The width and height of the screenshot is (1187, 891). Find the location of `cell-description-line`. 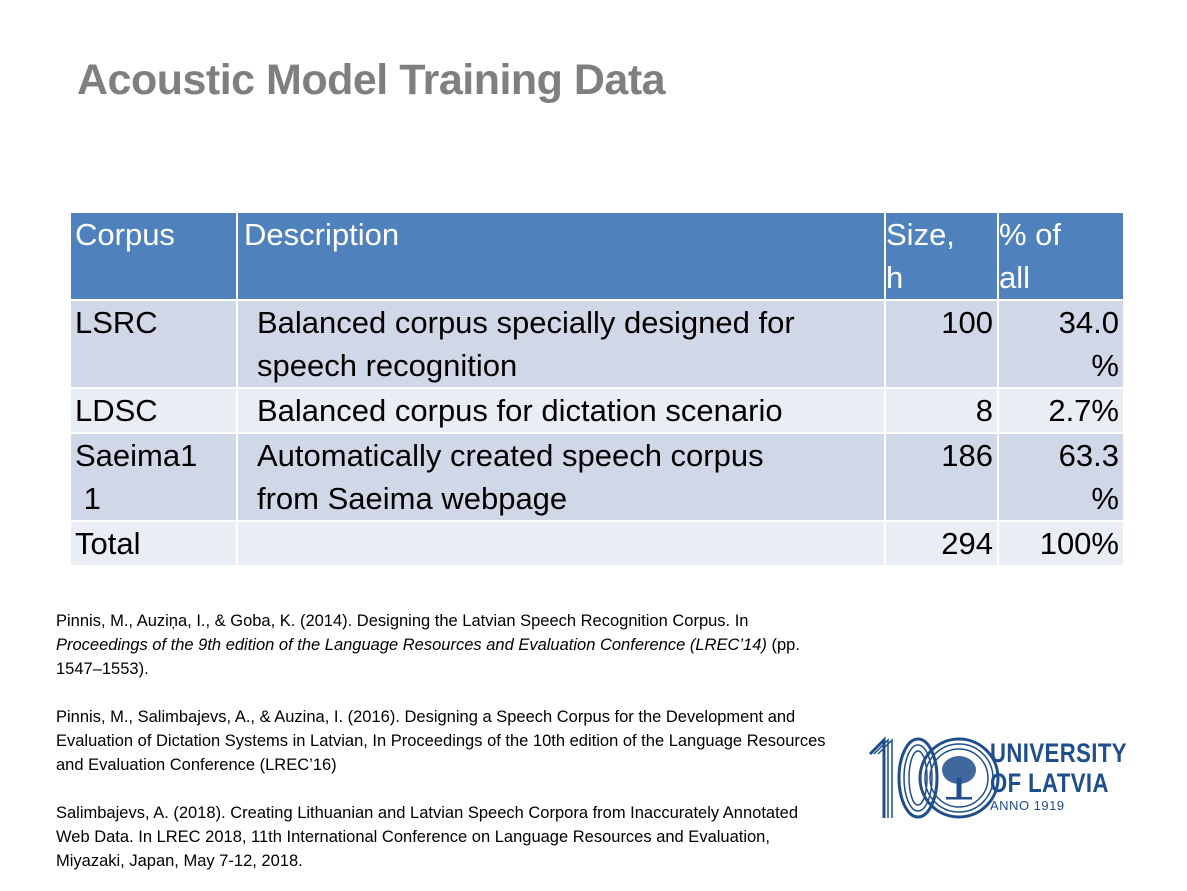

cell-description-line is located at coordinates (570, 543).